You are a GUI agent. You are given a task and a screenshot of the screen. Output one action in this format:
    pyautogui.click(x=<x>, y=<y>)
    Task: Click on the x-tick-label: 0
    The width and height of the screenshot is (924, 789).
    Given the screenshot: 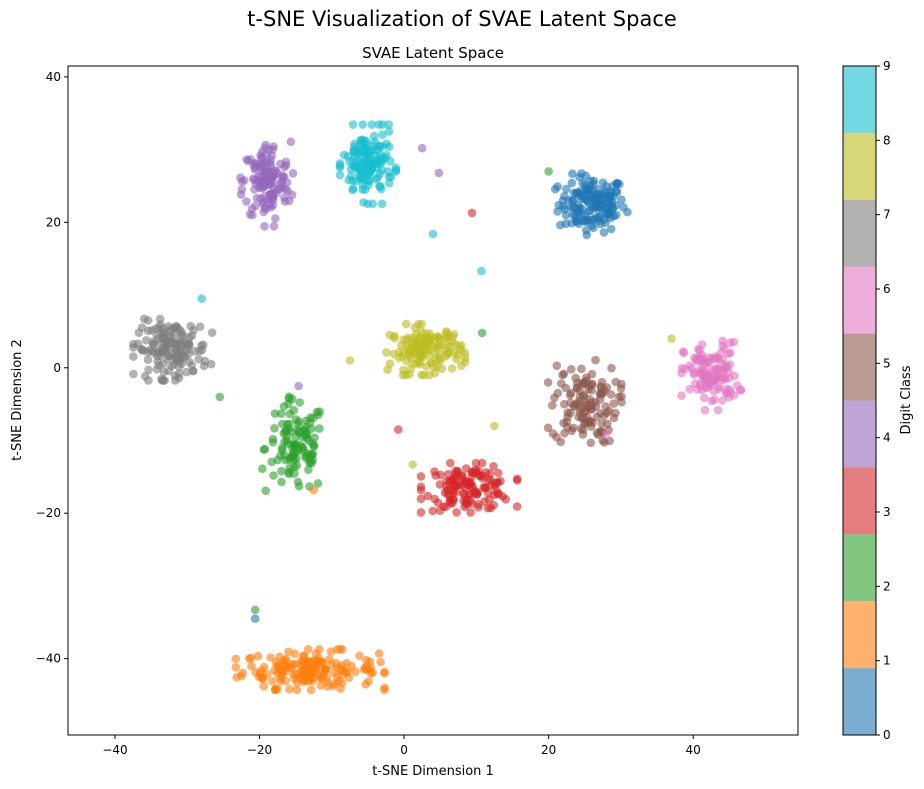 What is the action you would take?
    pyautogui.click(x=404, y=750)
    